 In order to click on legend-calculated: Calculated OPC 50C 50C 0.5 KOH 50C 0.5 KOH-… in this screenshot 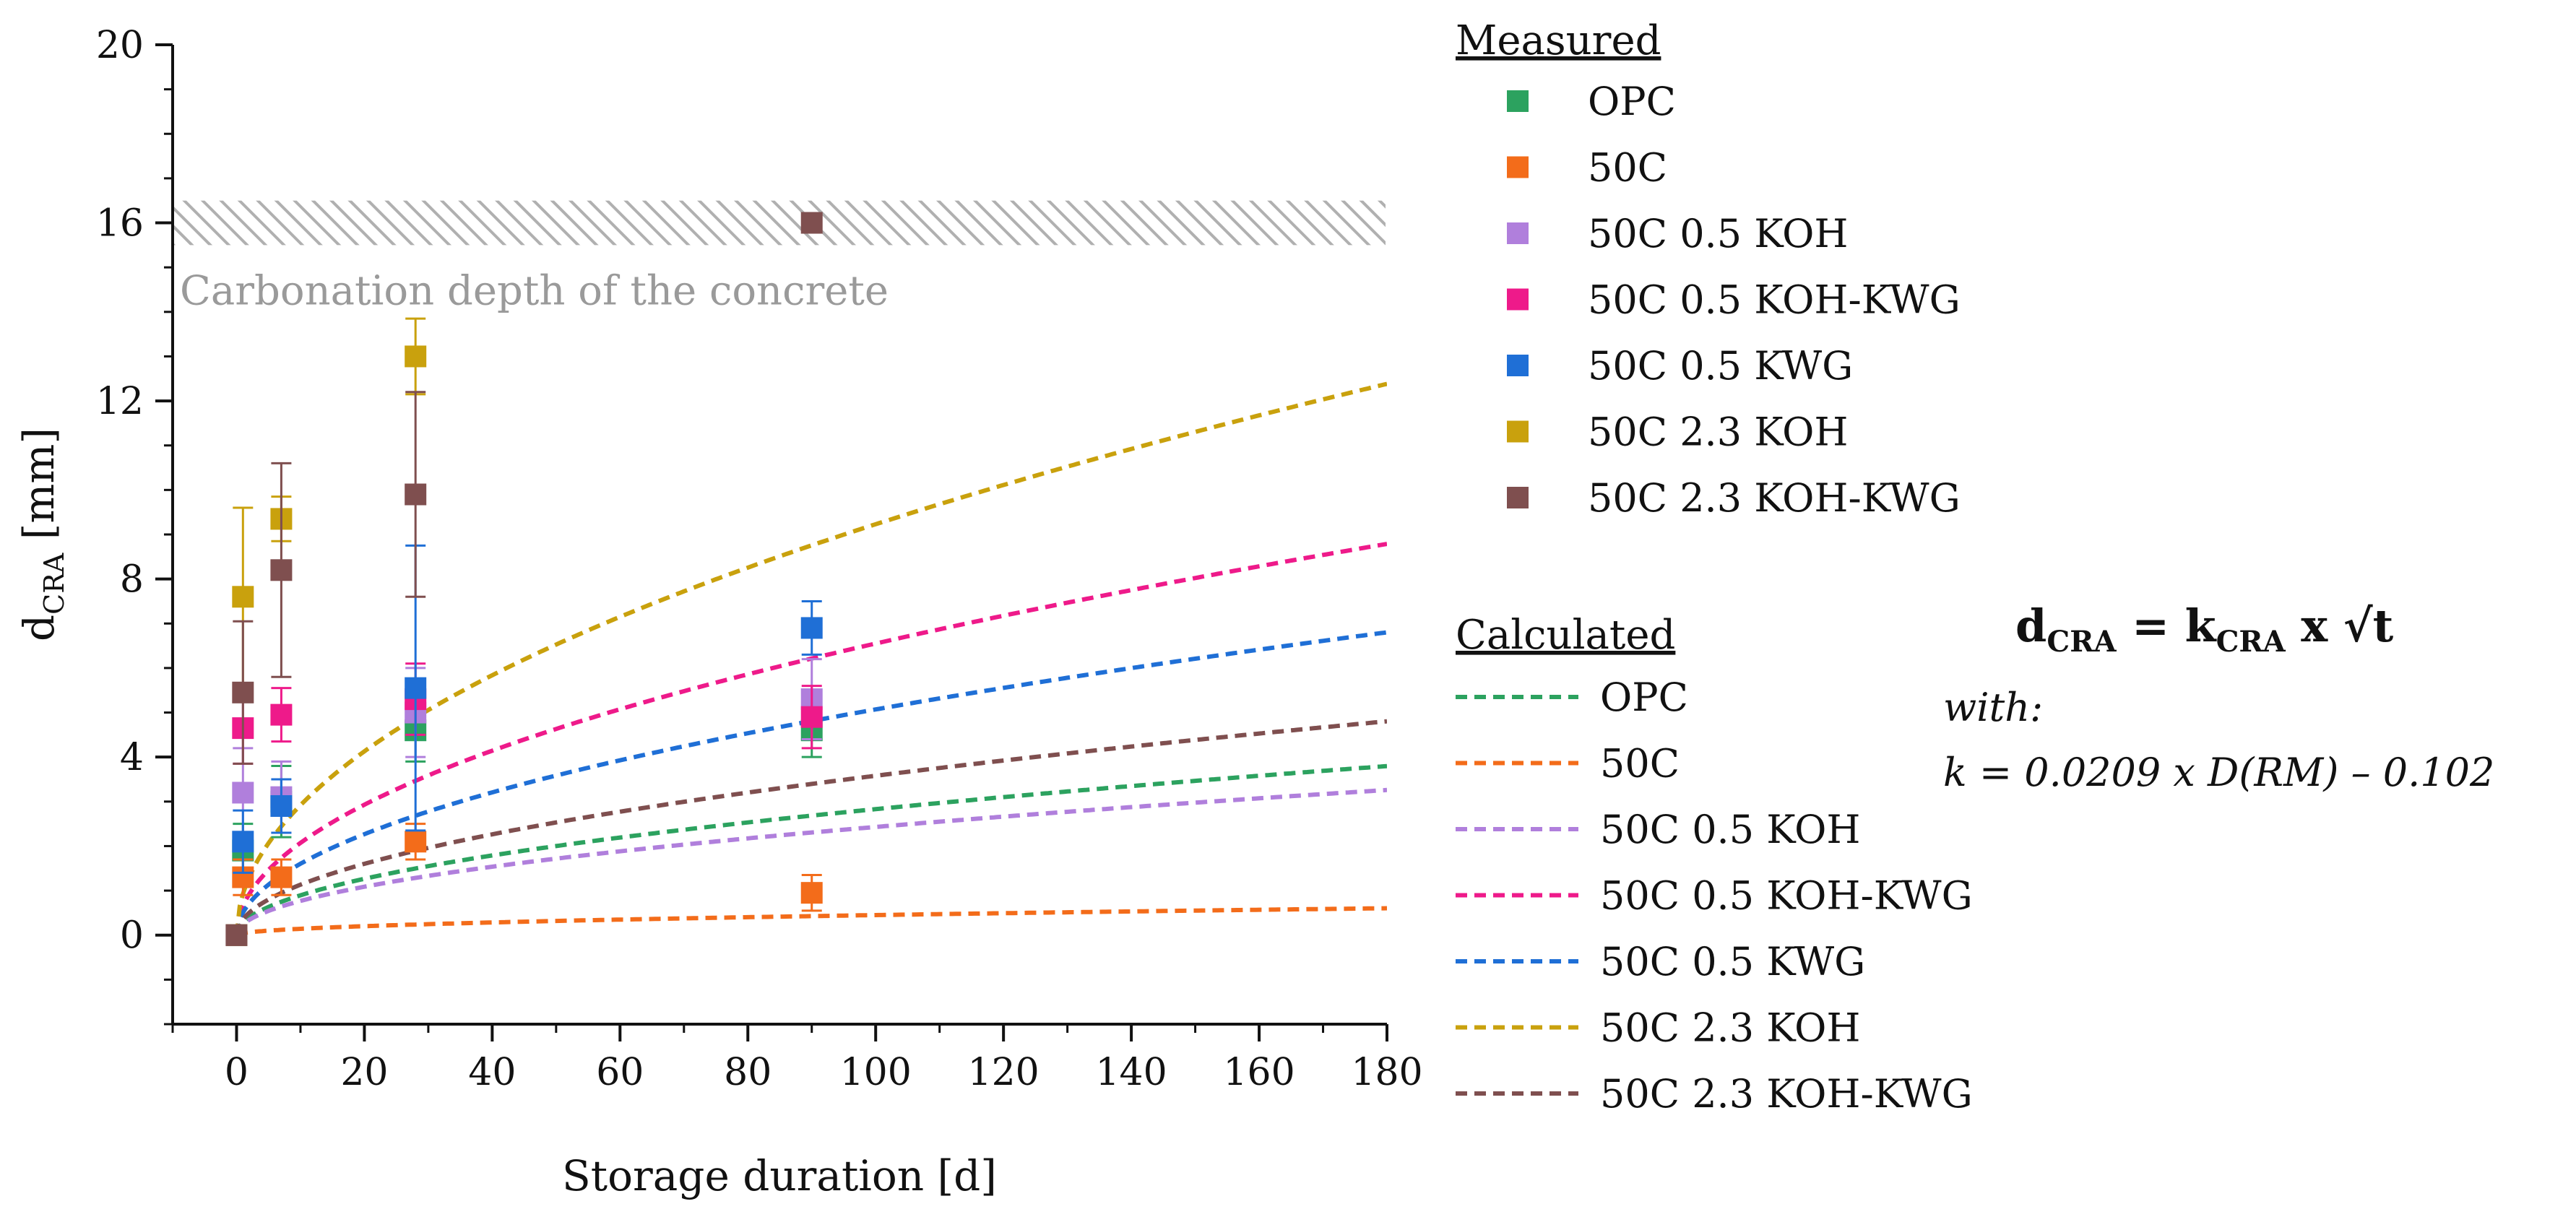, I will do `click(1715, 864)`.